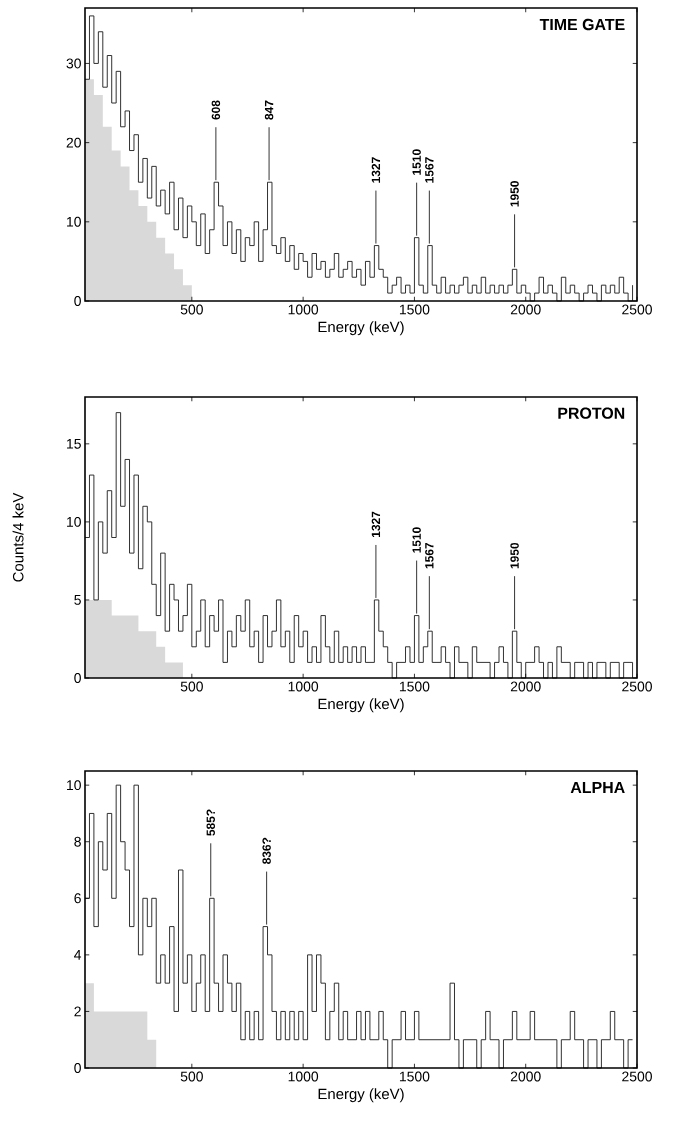 This screenshot has width=676, height=1133. Describe the element at coordinates (77, 1011) in the screenshot. I see `y-tick-label: 2` at that location.